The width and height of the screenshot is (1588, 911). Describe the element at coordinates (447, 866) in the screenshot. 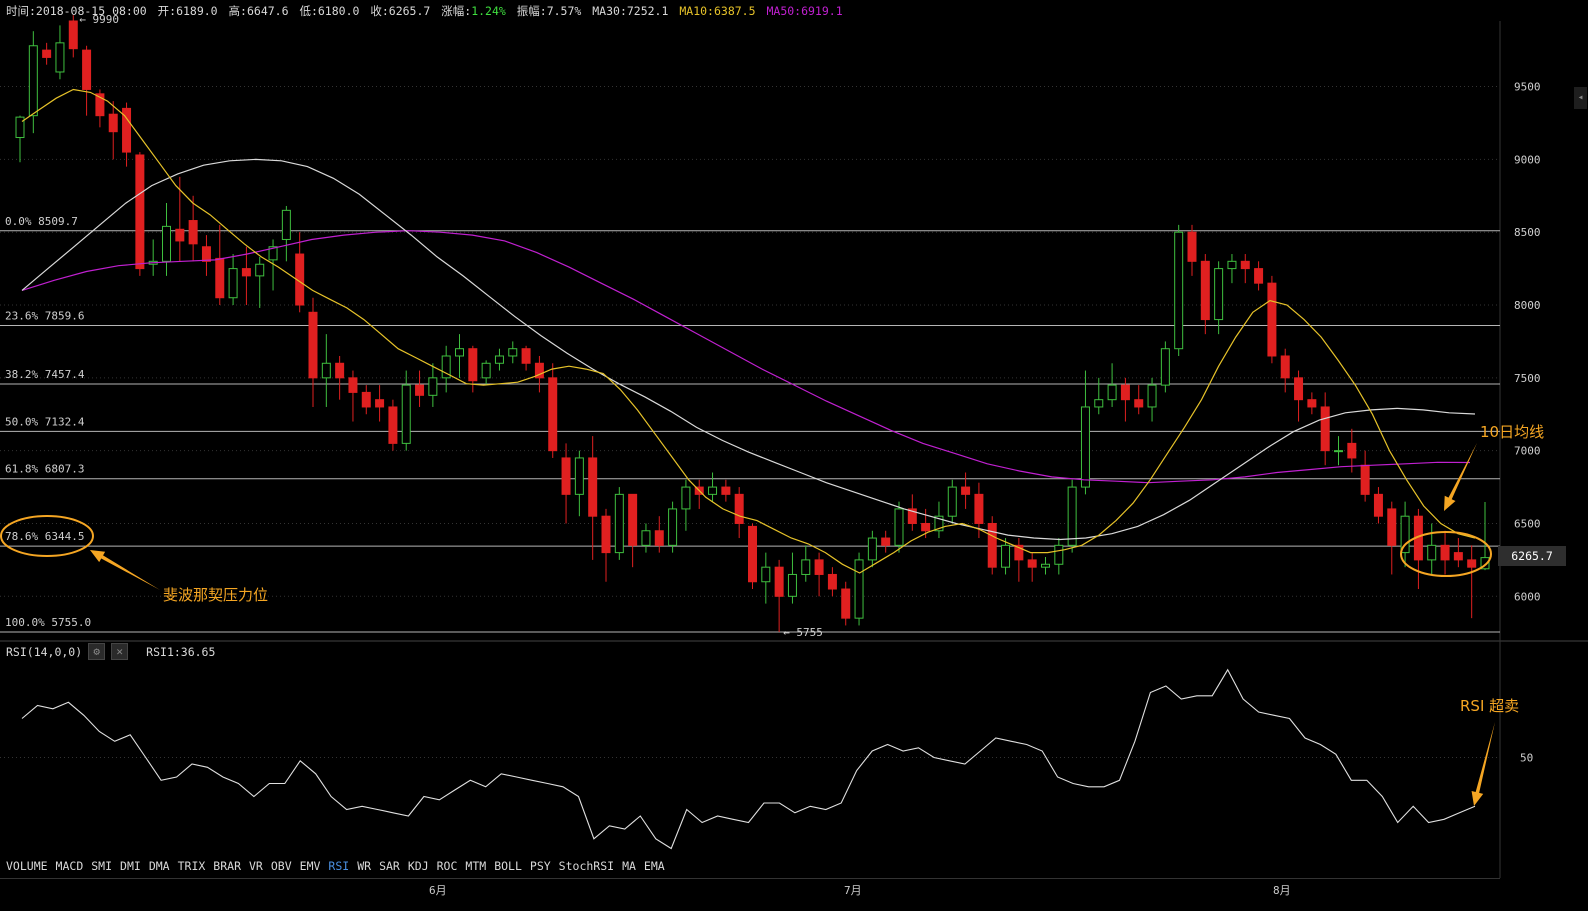

I see `tab-roc: ROC` at that location.